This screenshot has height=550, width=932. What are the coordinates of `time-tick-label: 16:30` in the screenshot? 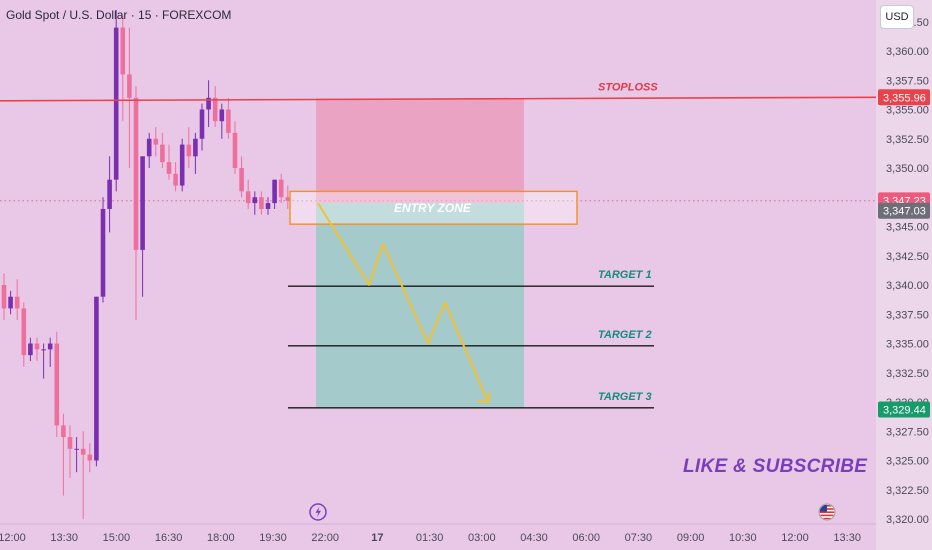 It's located at (169, 538).